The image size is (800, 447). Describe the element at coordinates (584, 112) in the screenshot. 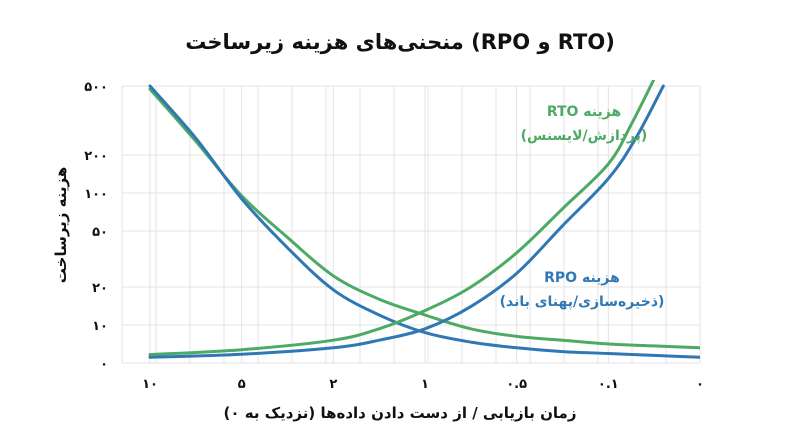

I see `series-label-name: هزینه RTO` at that location.